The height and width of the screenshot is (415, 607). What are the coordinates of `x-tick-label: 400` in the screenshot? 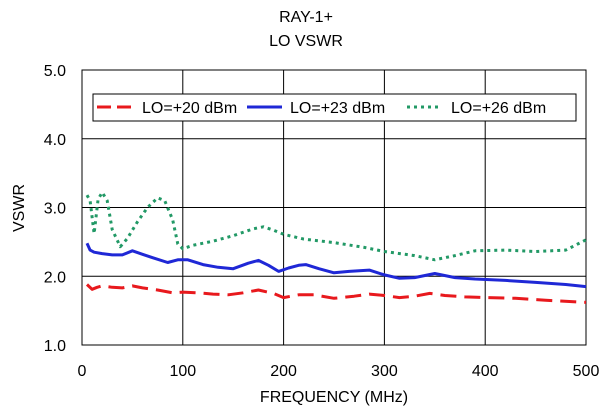 It's located at (485, 371).